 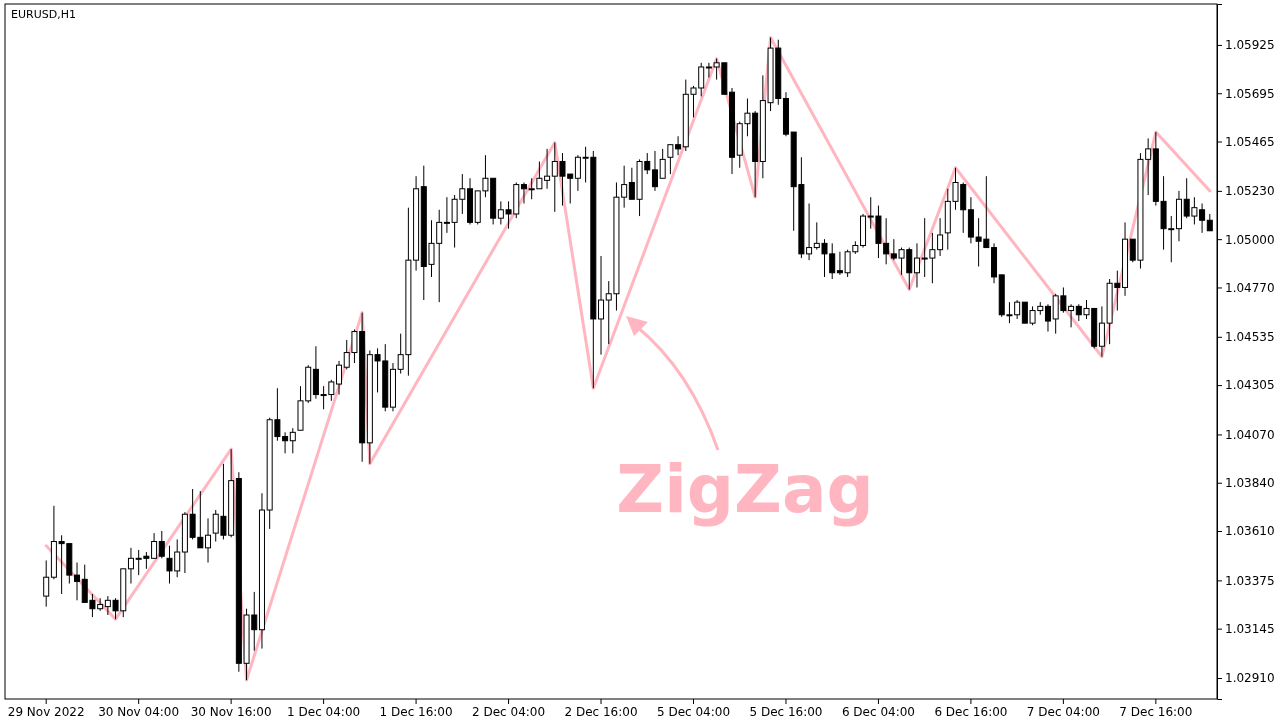 I want to click on annotation: ZigZag, so click(x=745, y=489).